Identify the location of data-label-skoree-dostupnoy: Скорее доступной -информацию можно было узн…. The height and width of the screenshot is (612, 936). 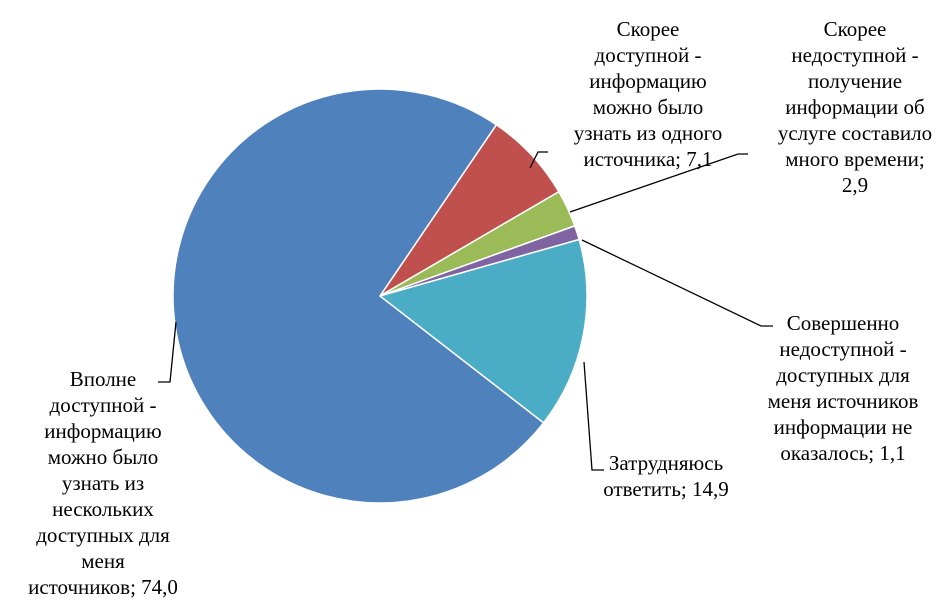
(648, 94).